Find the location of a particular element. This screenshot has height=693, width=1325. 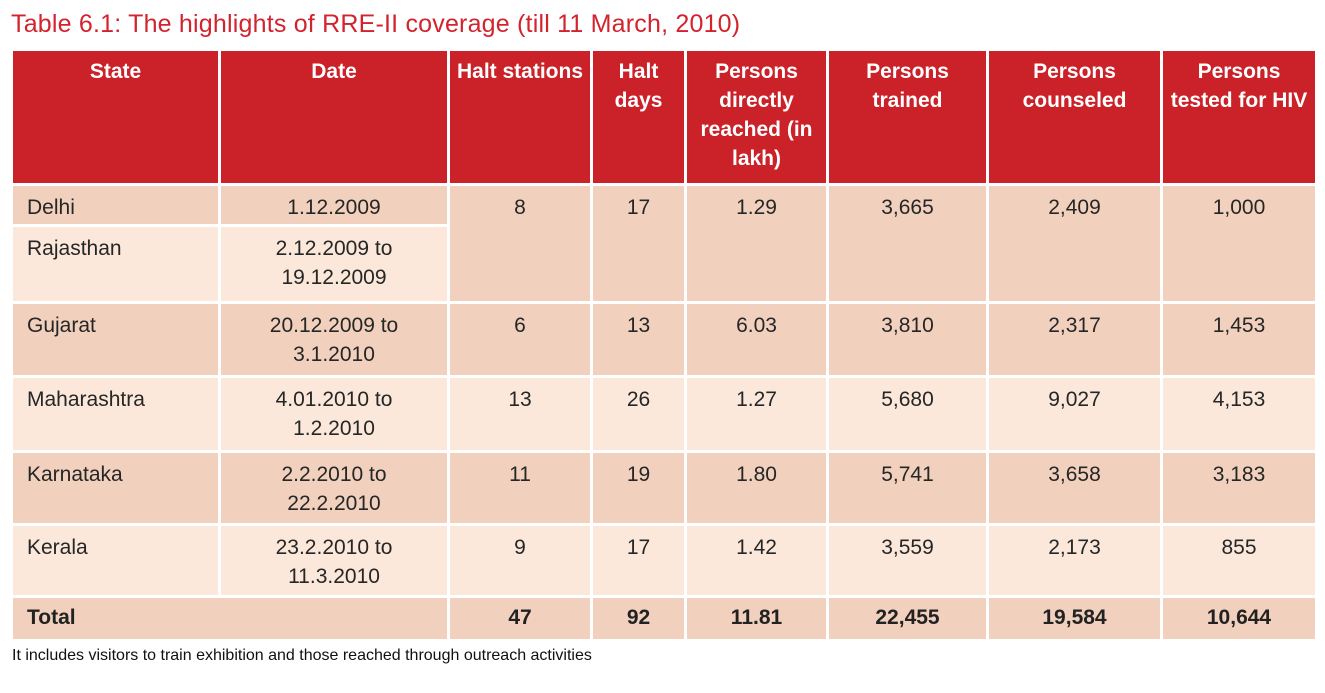

persons-tested-cell: 3,183 is located at coordinates (1239, 488).